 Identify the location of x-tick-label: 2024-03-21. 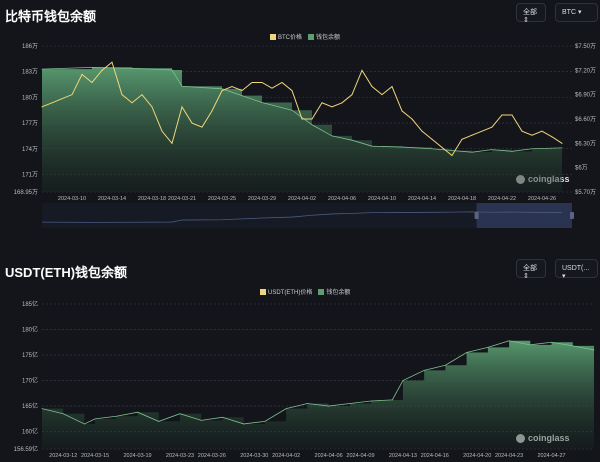
(182, 199).